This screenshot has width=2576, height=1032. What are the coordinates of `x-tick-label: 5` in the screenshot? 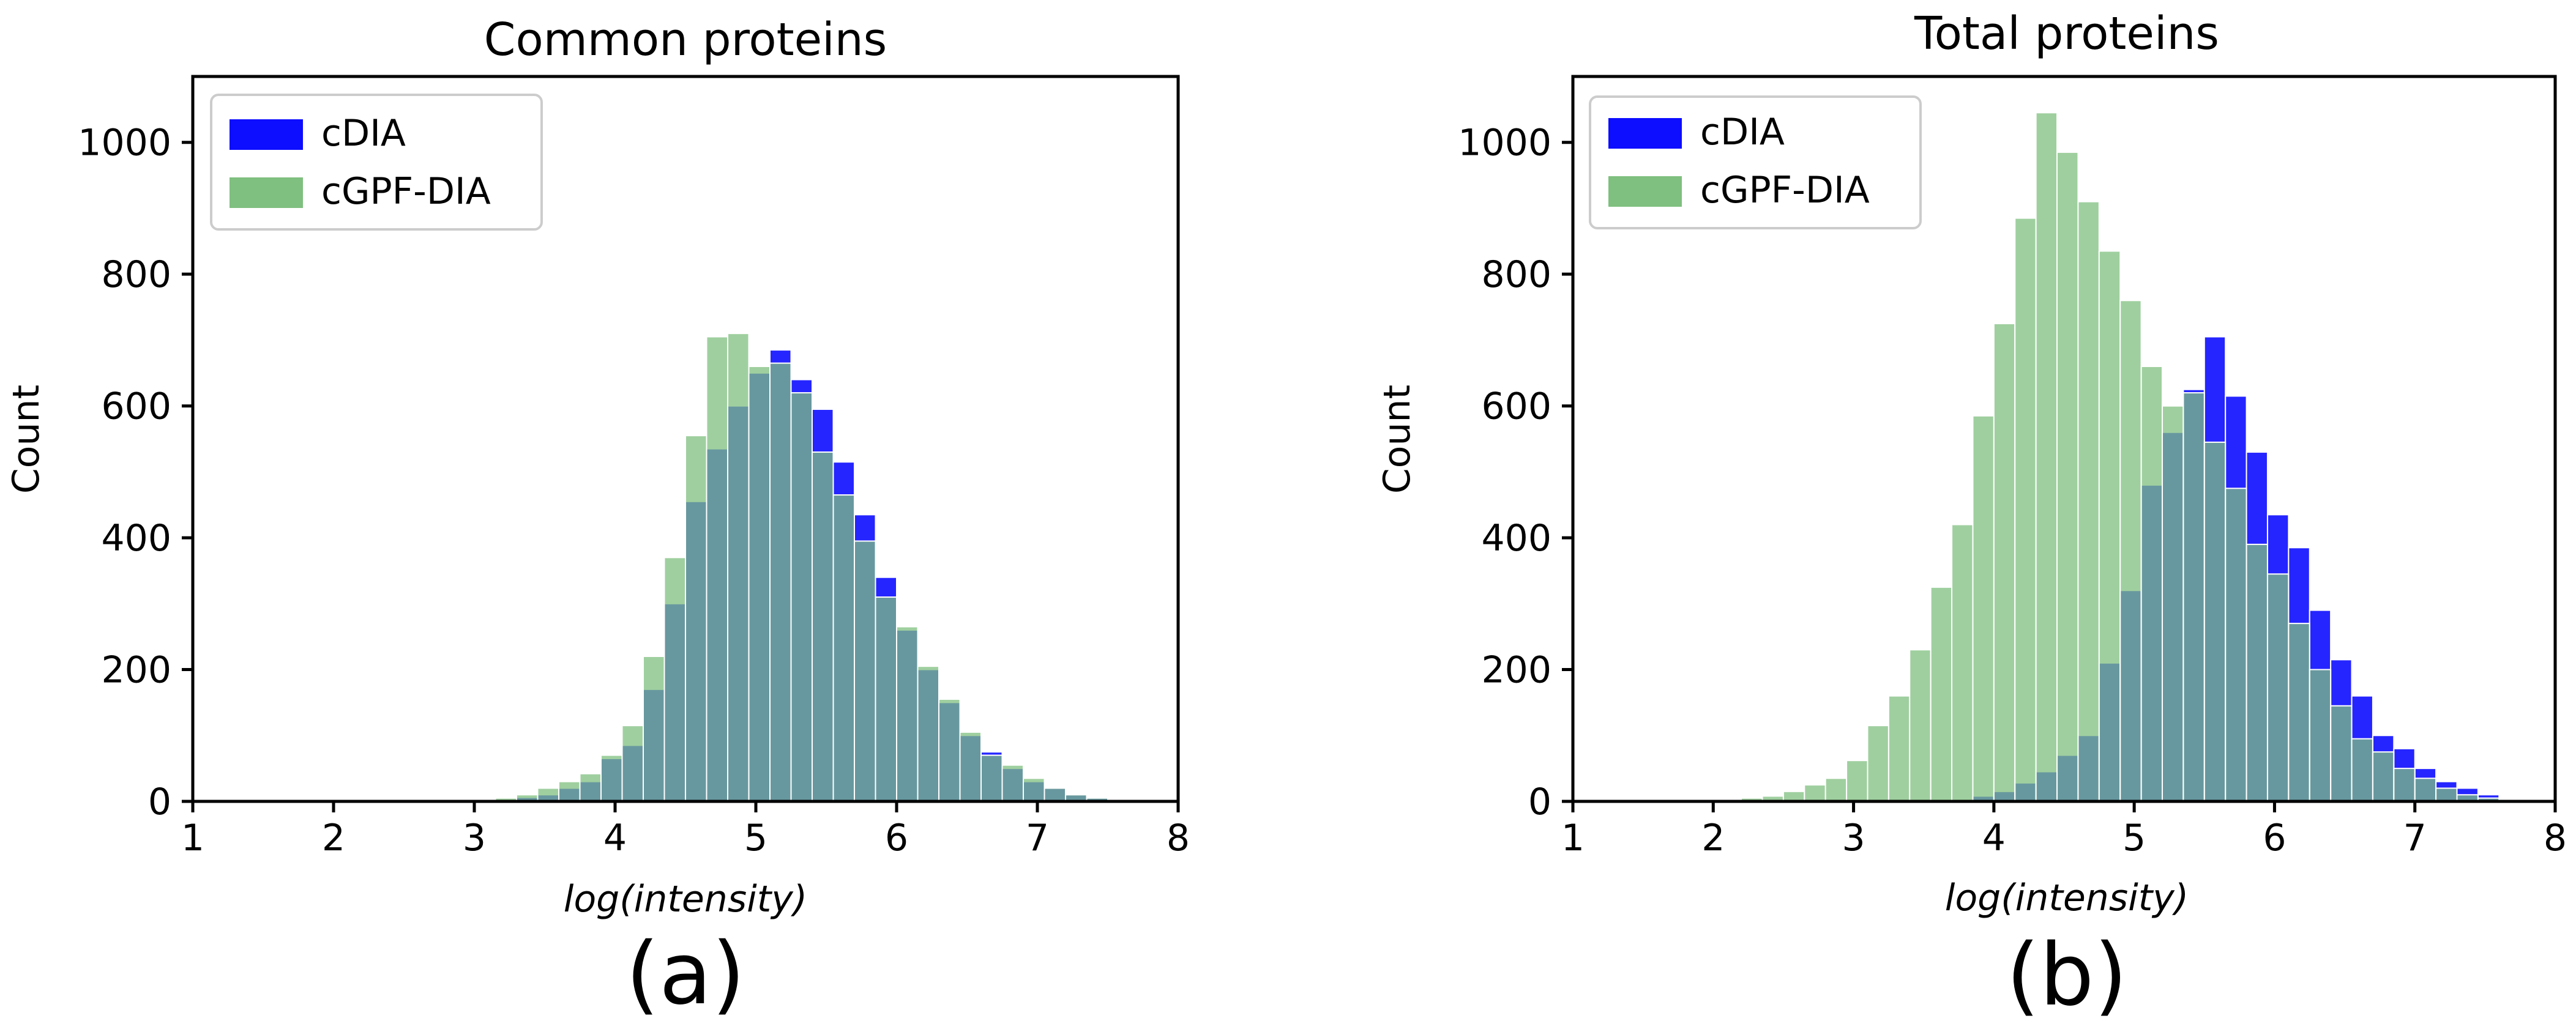 It's located at (2134, 838).